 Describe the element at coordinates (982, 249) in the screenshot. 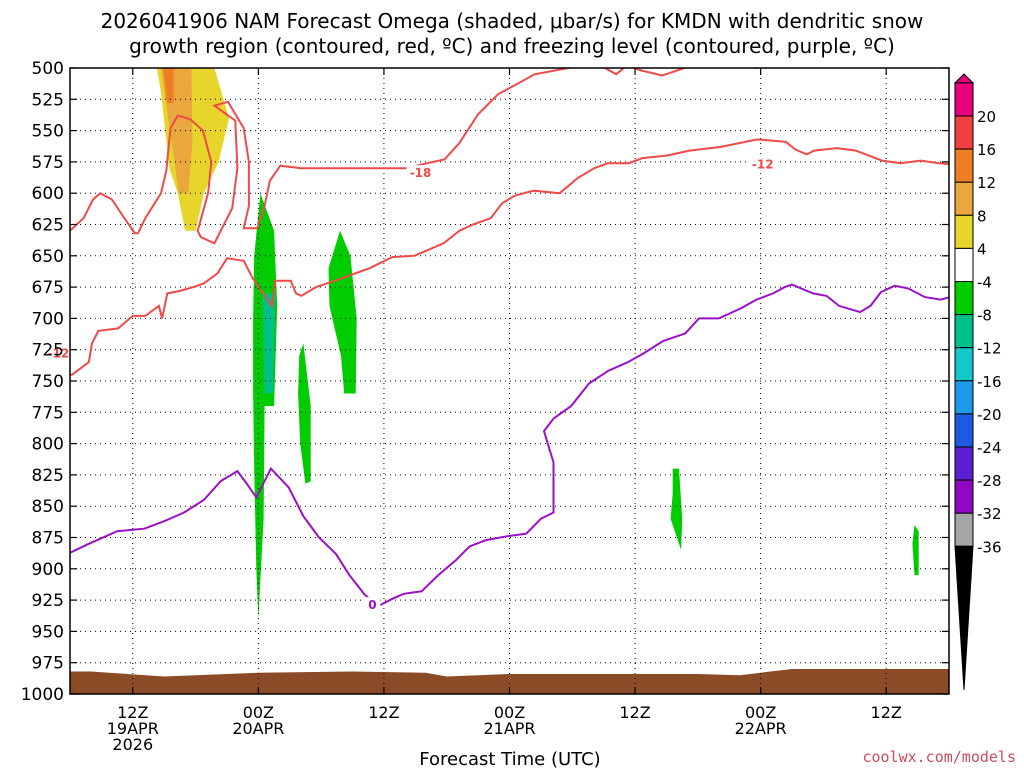

I see `colorbar-label-4: 4` at that location.